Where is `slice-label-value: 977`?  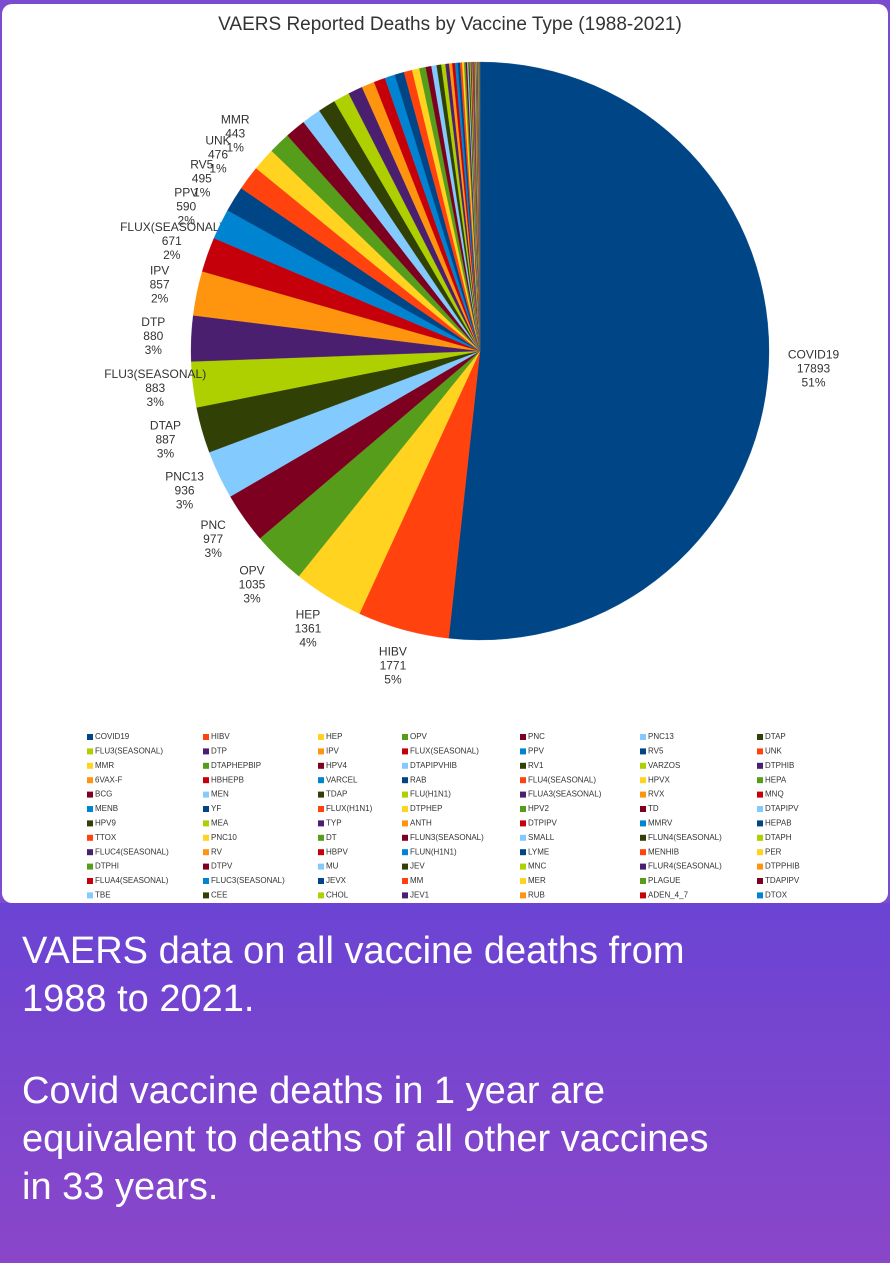
slice-label-value: 977 is located at coordinates (213, 539).